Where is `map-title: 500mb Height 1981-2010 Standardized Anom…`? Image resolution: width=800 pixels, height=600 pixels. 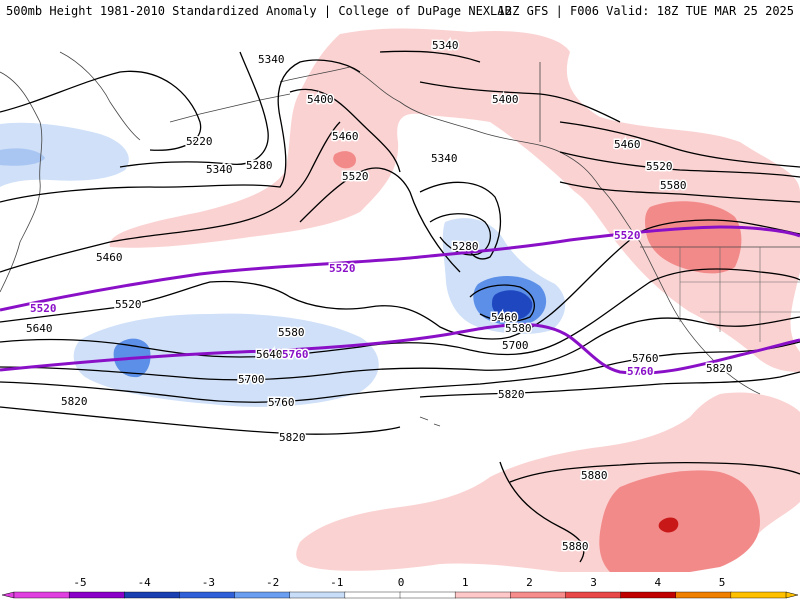 map-title: 500mb Height 1981-2010 Standardized Anom… is located at coordinates (259, 11).